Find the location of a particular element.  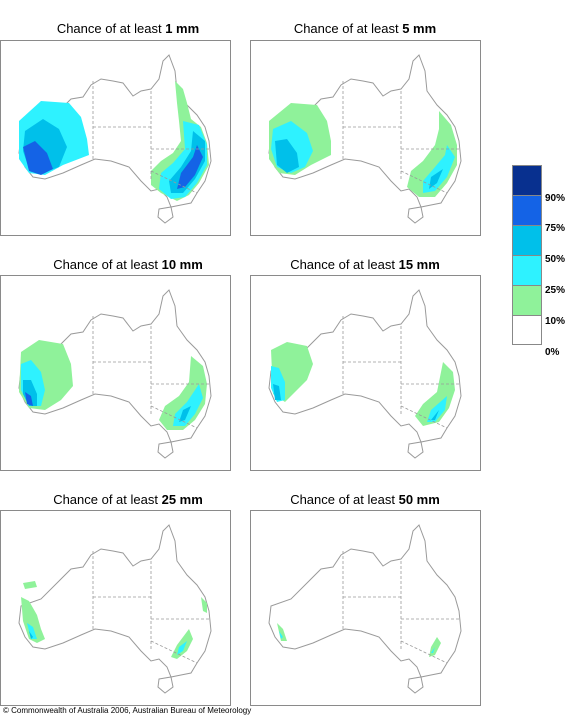

legend-label-75: 75% is located at coordinates (555, 228).